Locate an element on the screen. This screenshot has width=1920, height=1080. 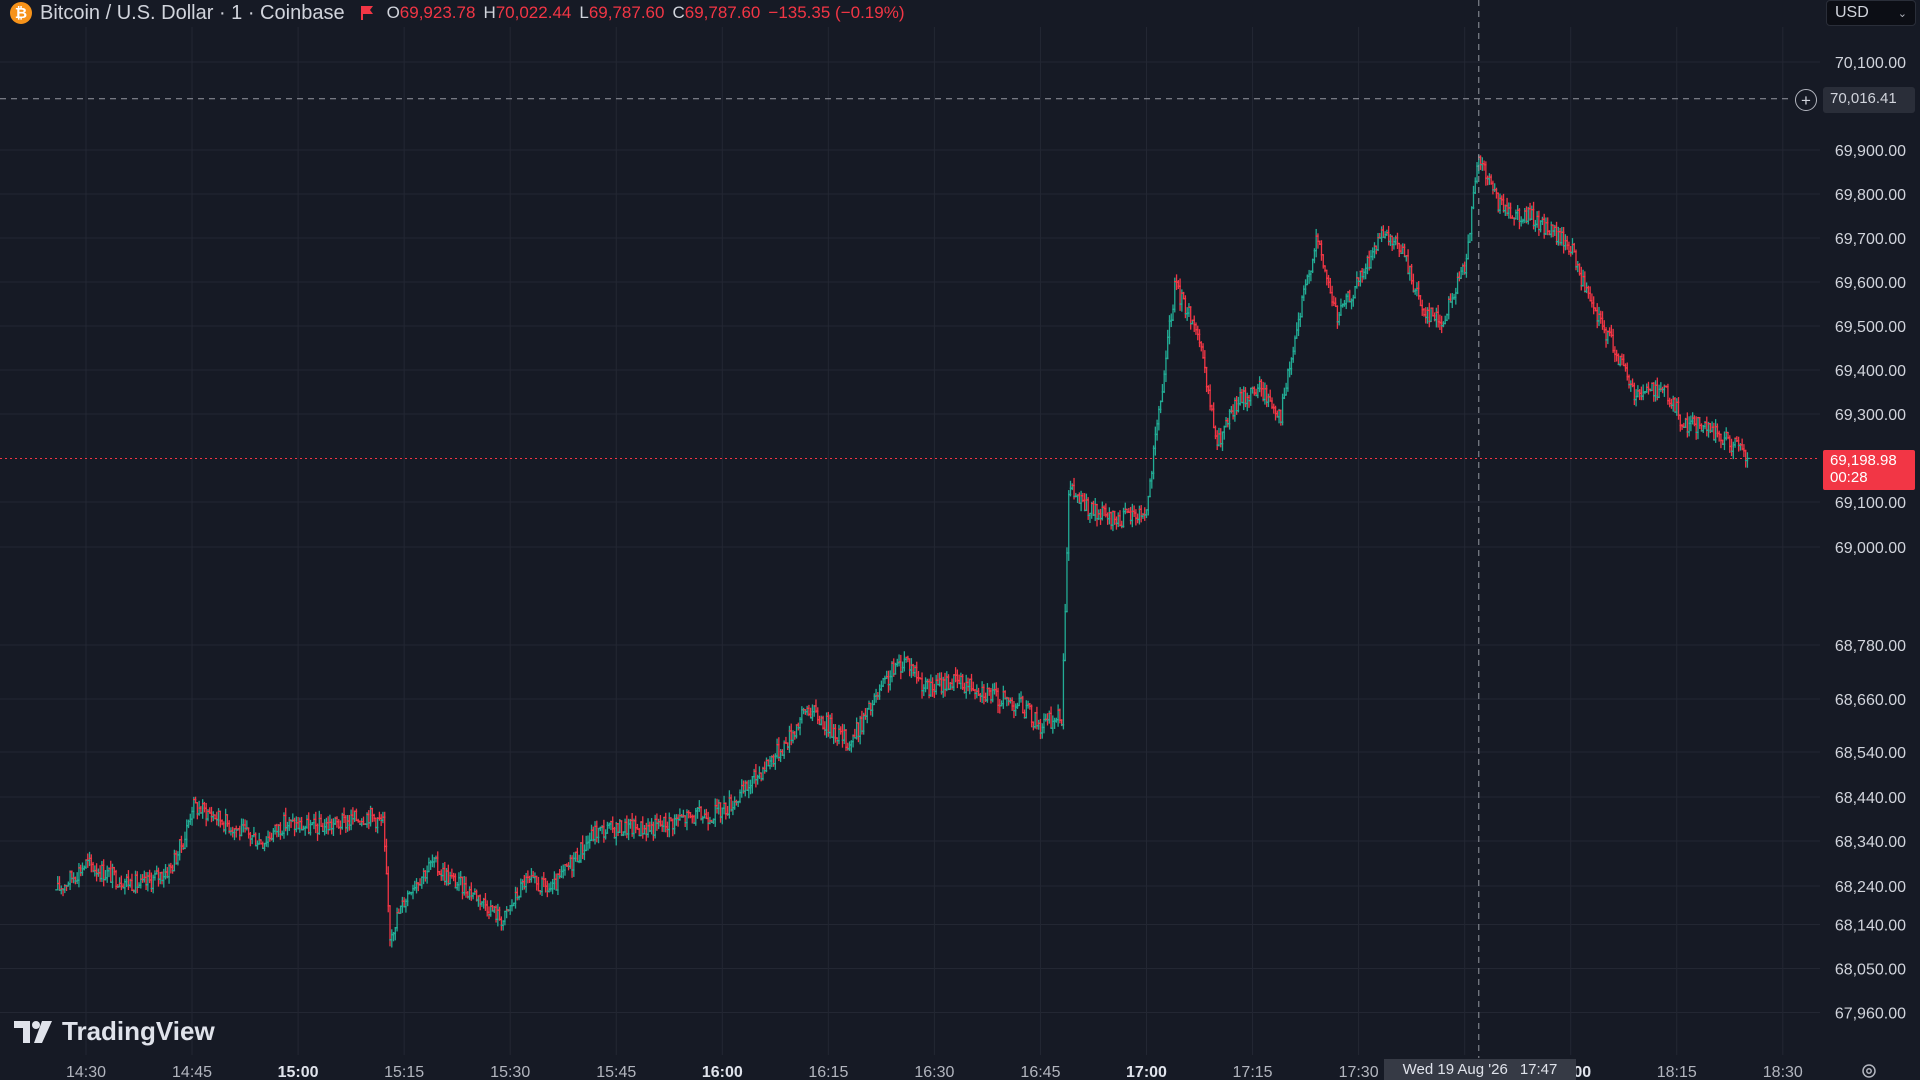
price-tick-label: 67,960.00 is located at coordinates (1870, 1014).